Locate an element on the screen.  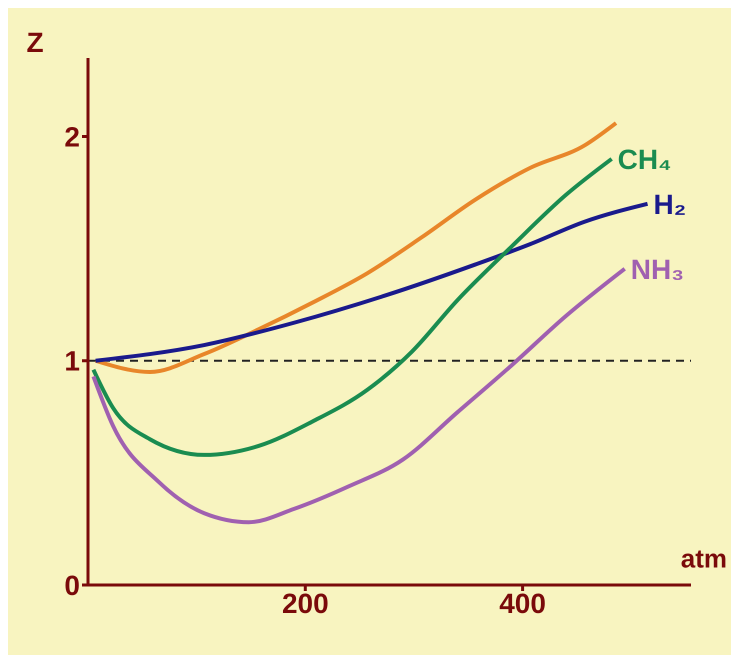
y-tick-label: 1 is located at coordinates (72, 361).